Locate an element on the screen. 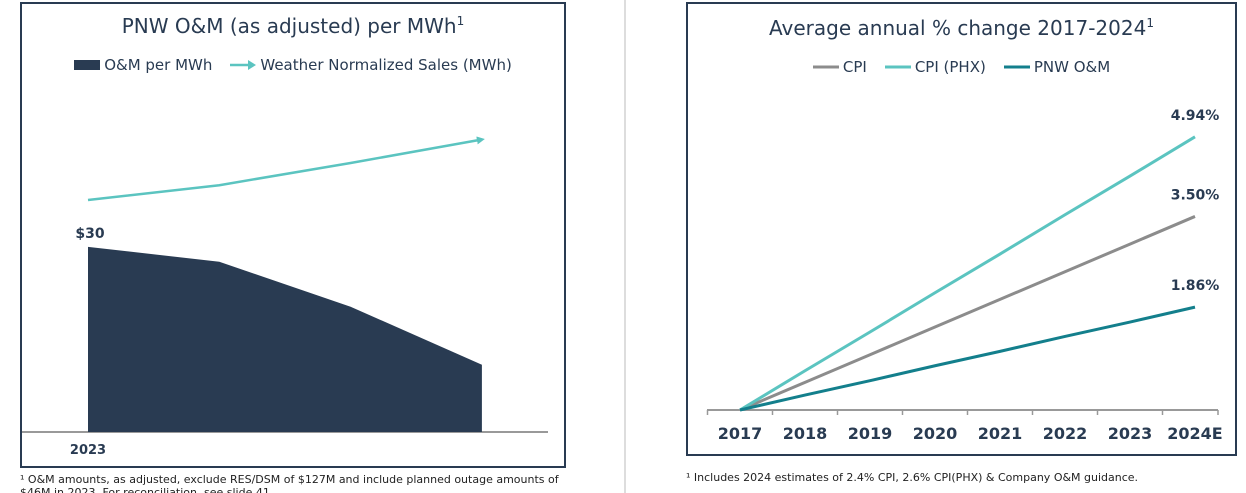 Image resolution: width=1246 pixels, height=493 pixels. data-label: 1.86% is located at coordinates (1195, 286).